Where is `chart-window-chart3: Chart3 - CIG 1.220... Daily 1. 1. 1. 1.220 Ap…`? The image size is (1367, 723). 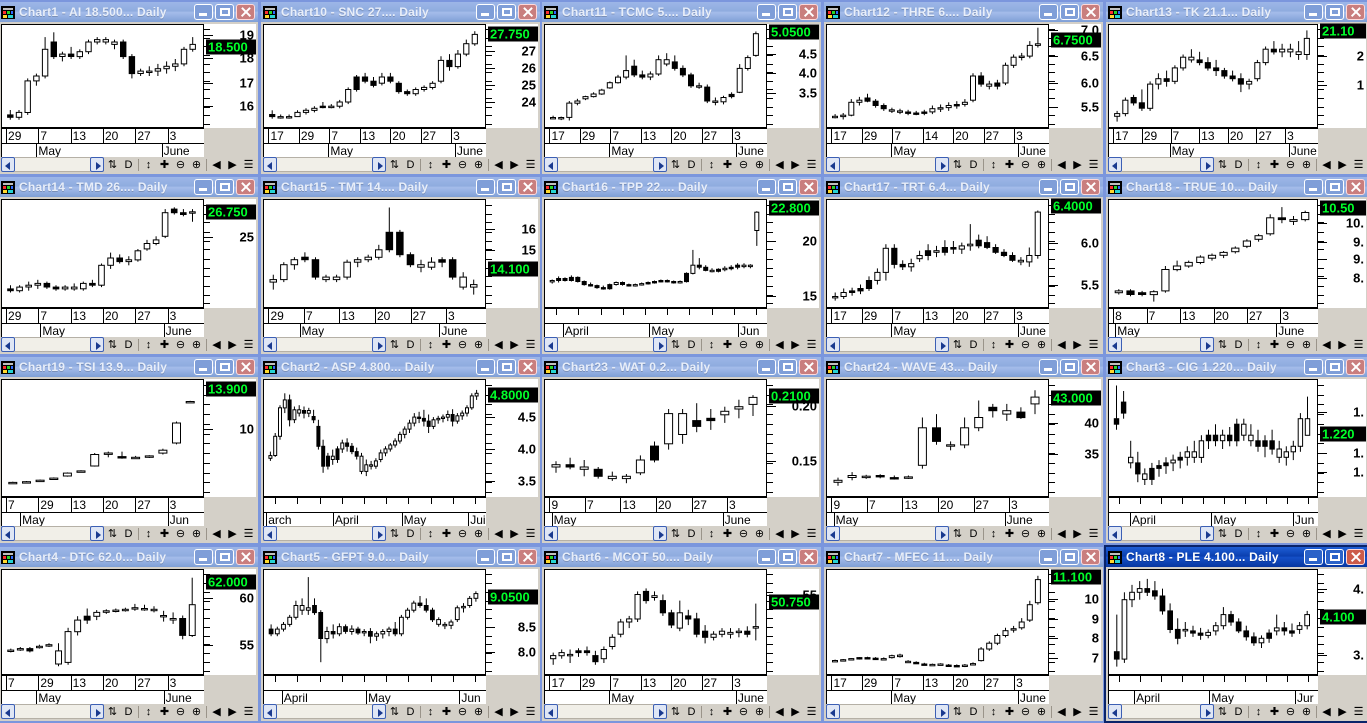
chart-window-chart3: Chart3 - CIG 1.220... Daily 1. 1. 1. 1.220 Ap… is located at coordinates (1235, 450).